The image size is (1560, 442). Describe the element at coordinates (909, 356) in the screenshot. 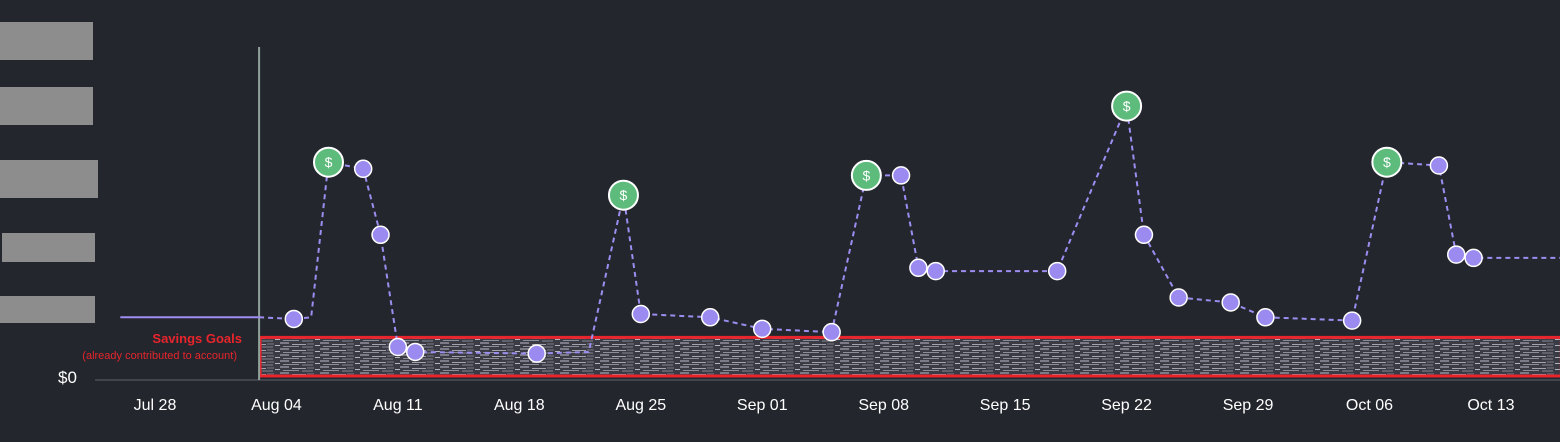

I see `savings-goals-band` at that location.